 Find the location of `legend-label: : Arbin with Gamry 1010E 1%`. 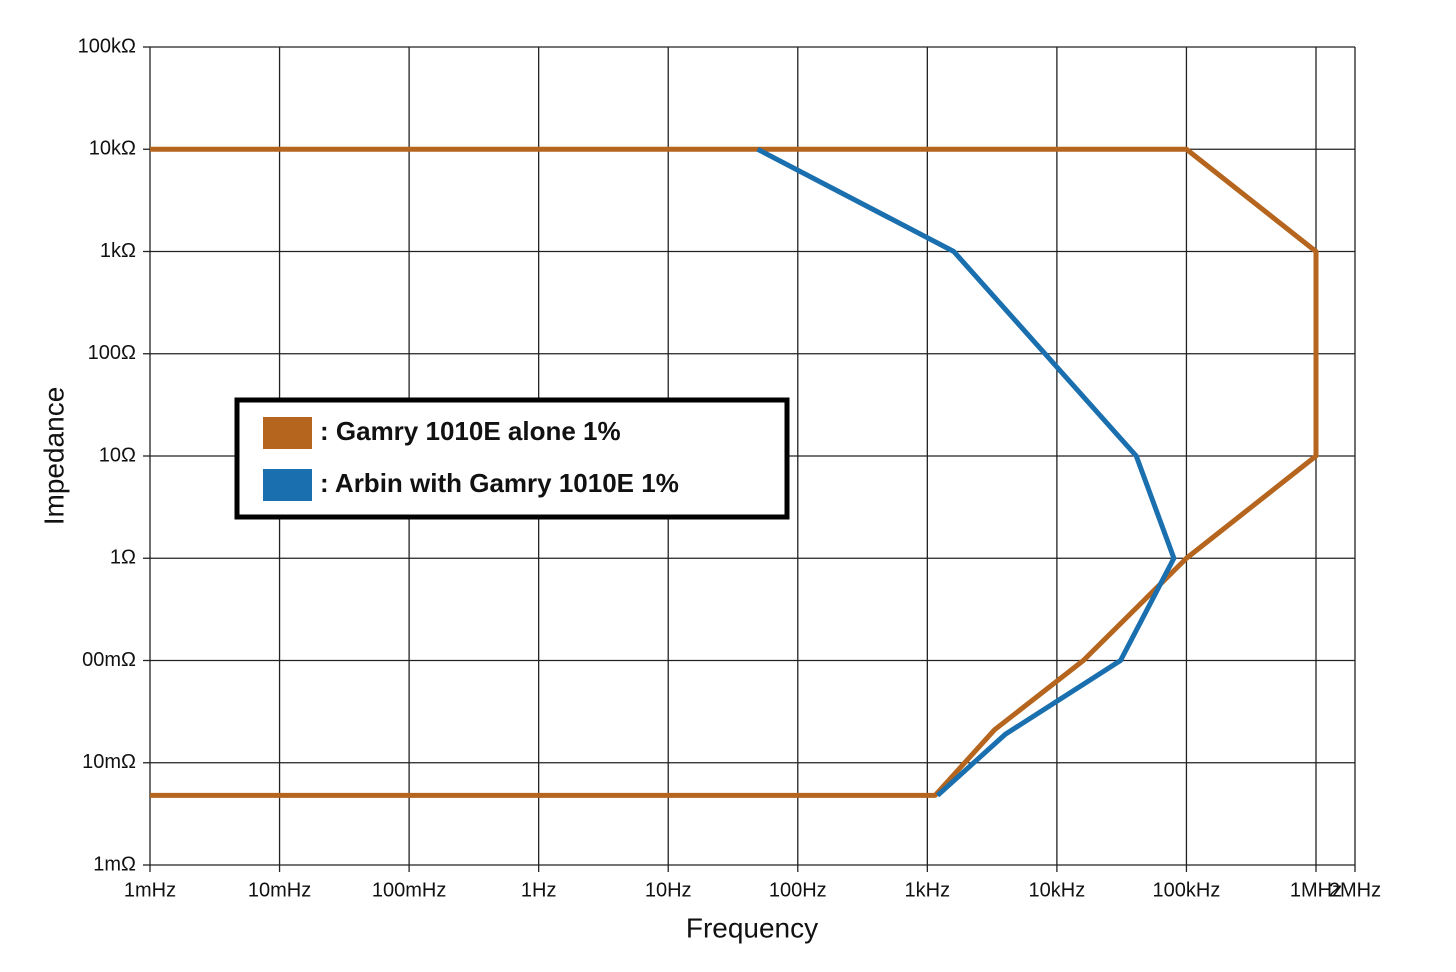

legend-label: : Arbin with Gamry 1010E 1% is located at coordinates (499, 483).